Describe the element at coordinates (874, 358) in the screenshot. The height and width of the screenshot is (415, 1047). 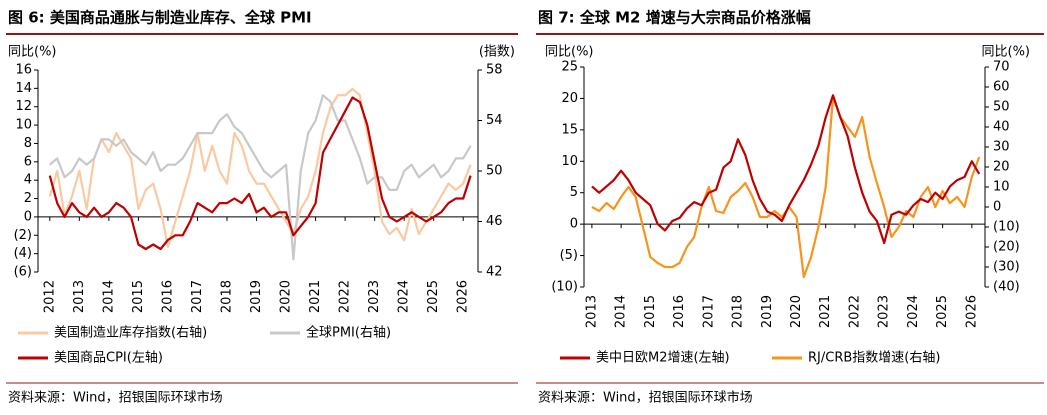
I see `legend-label: RJ/CRB指数增速(右轴)` at that location.